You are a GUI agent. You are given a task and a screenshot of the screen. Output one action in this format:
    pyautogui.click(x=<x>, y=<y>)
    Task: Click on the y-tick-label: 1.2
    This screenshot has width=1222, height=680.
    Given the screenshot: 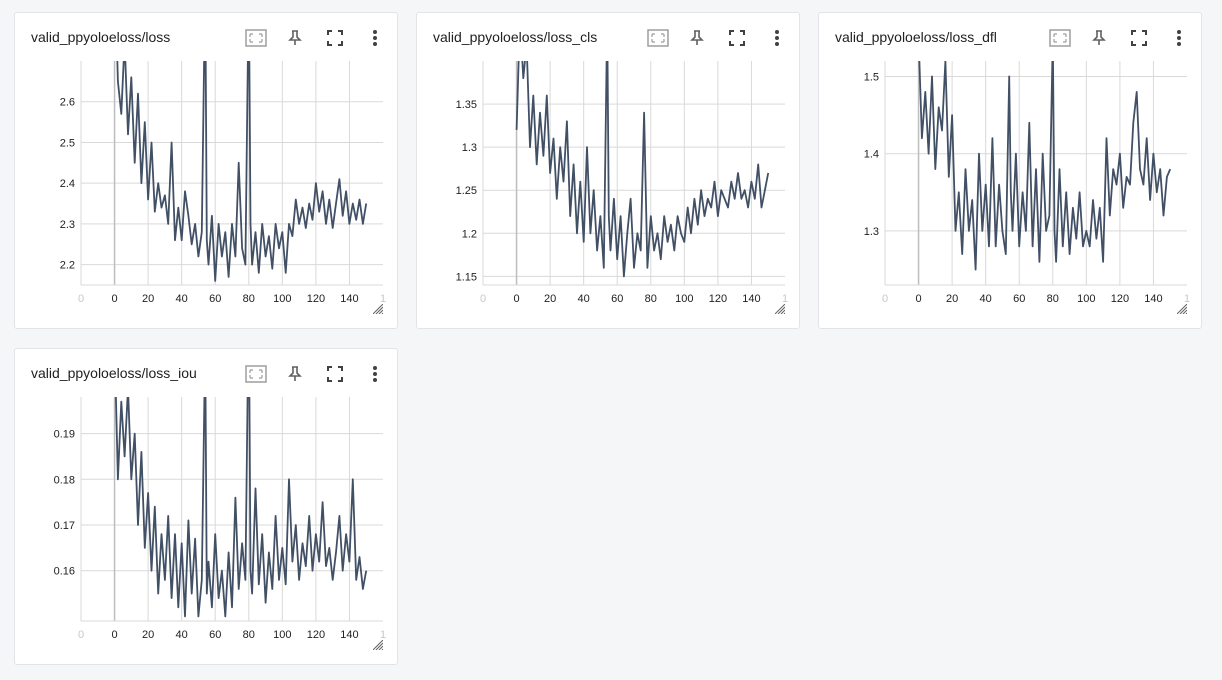 What is the action you would take?
    pyautogui.click(x=469, y=234)
    